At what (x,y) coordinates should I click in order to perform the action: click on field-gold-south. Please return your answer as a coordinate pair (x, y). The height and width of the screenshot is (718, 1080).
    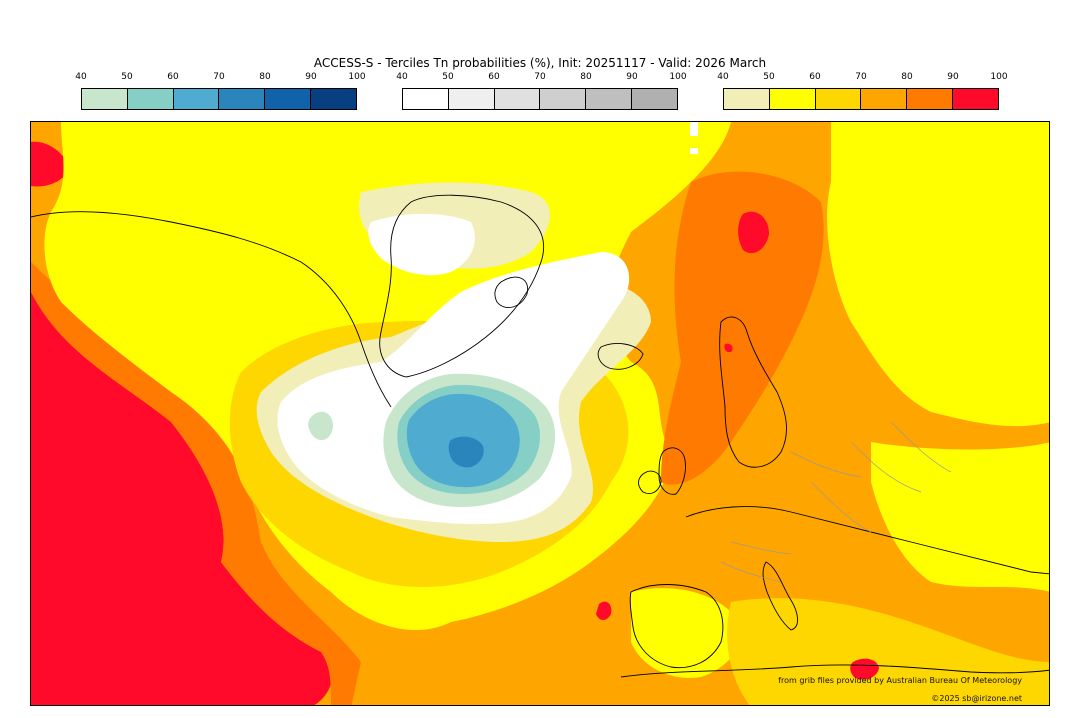
    Looking at the image, I should click on (888, 651).